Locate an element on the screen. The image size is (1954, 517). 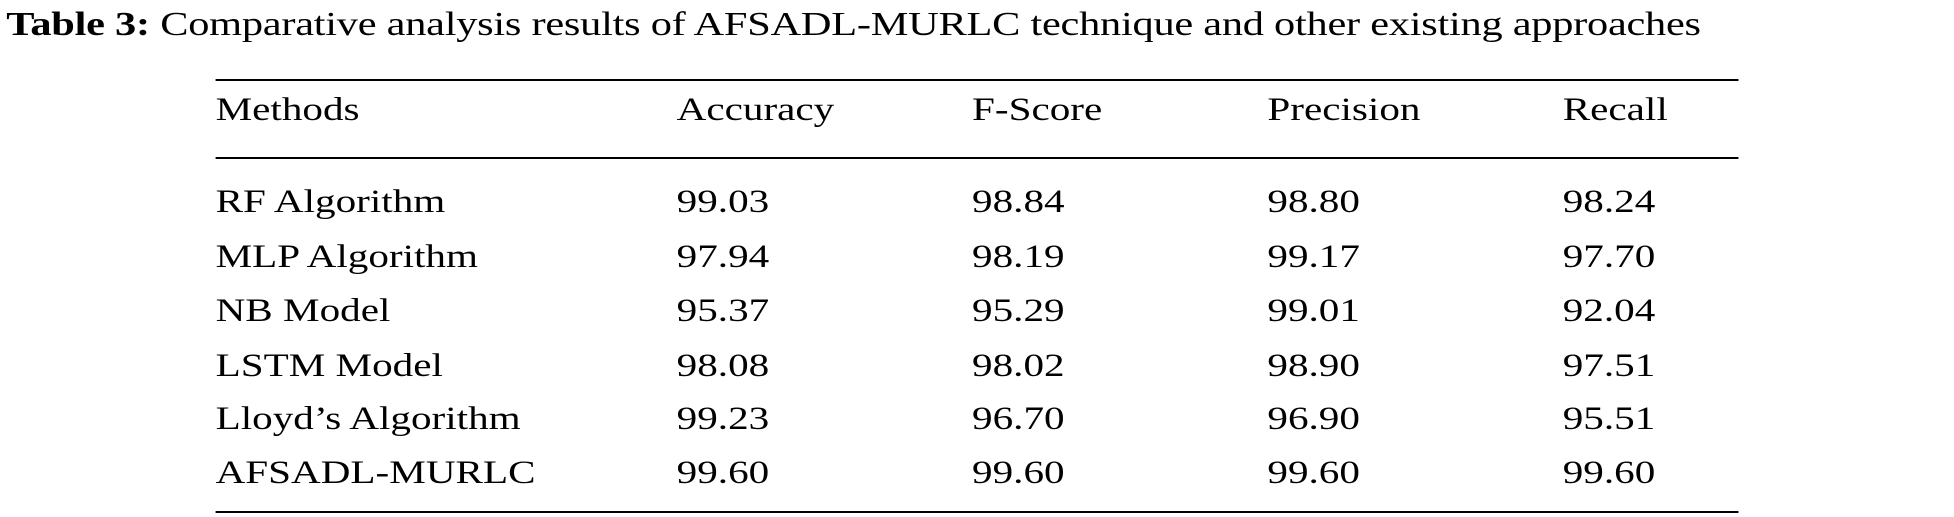
table-cell: 97.70 is located at coordinates (1609, 257).